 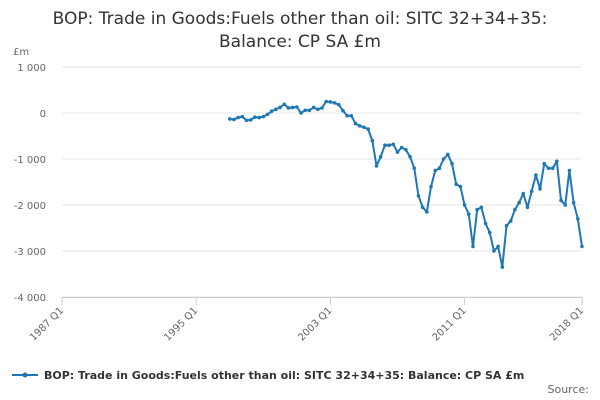 I want to click on legend-dot-marker, so click(x=25, y=375).